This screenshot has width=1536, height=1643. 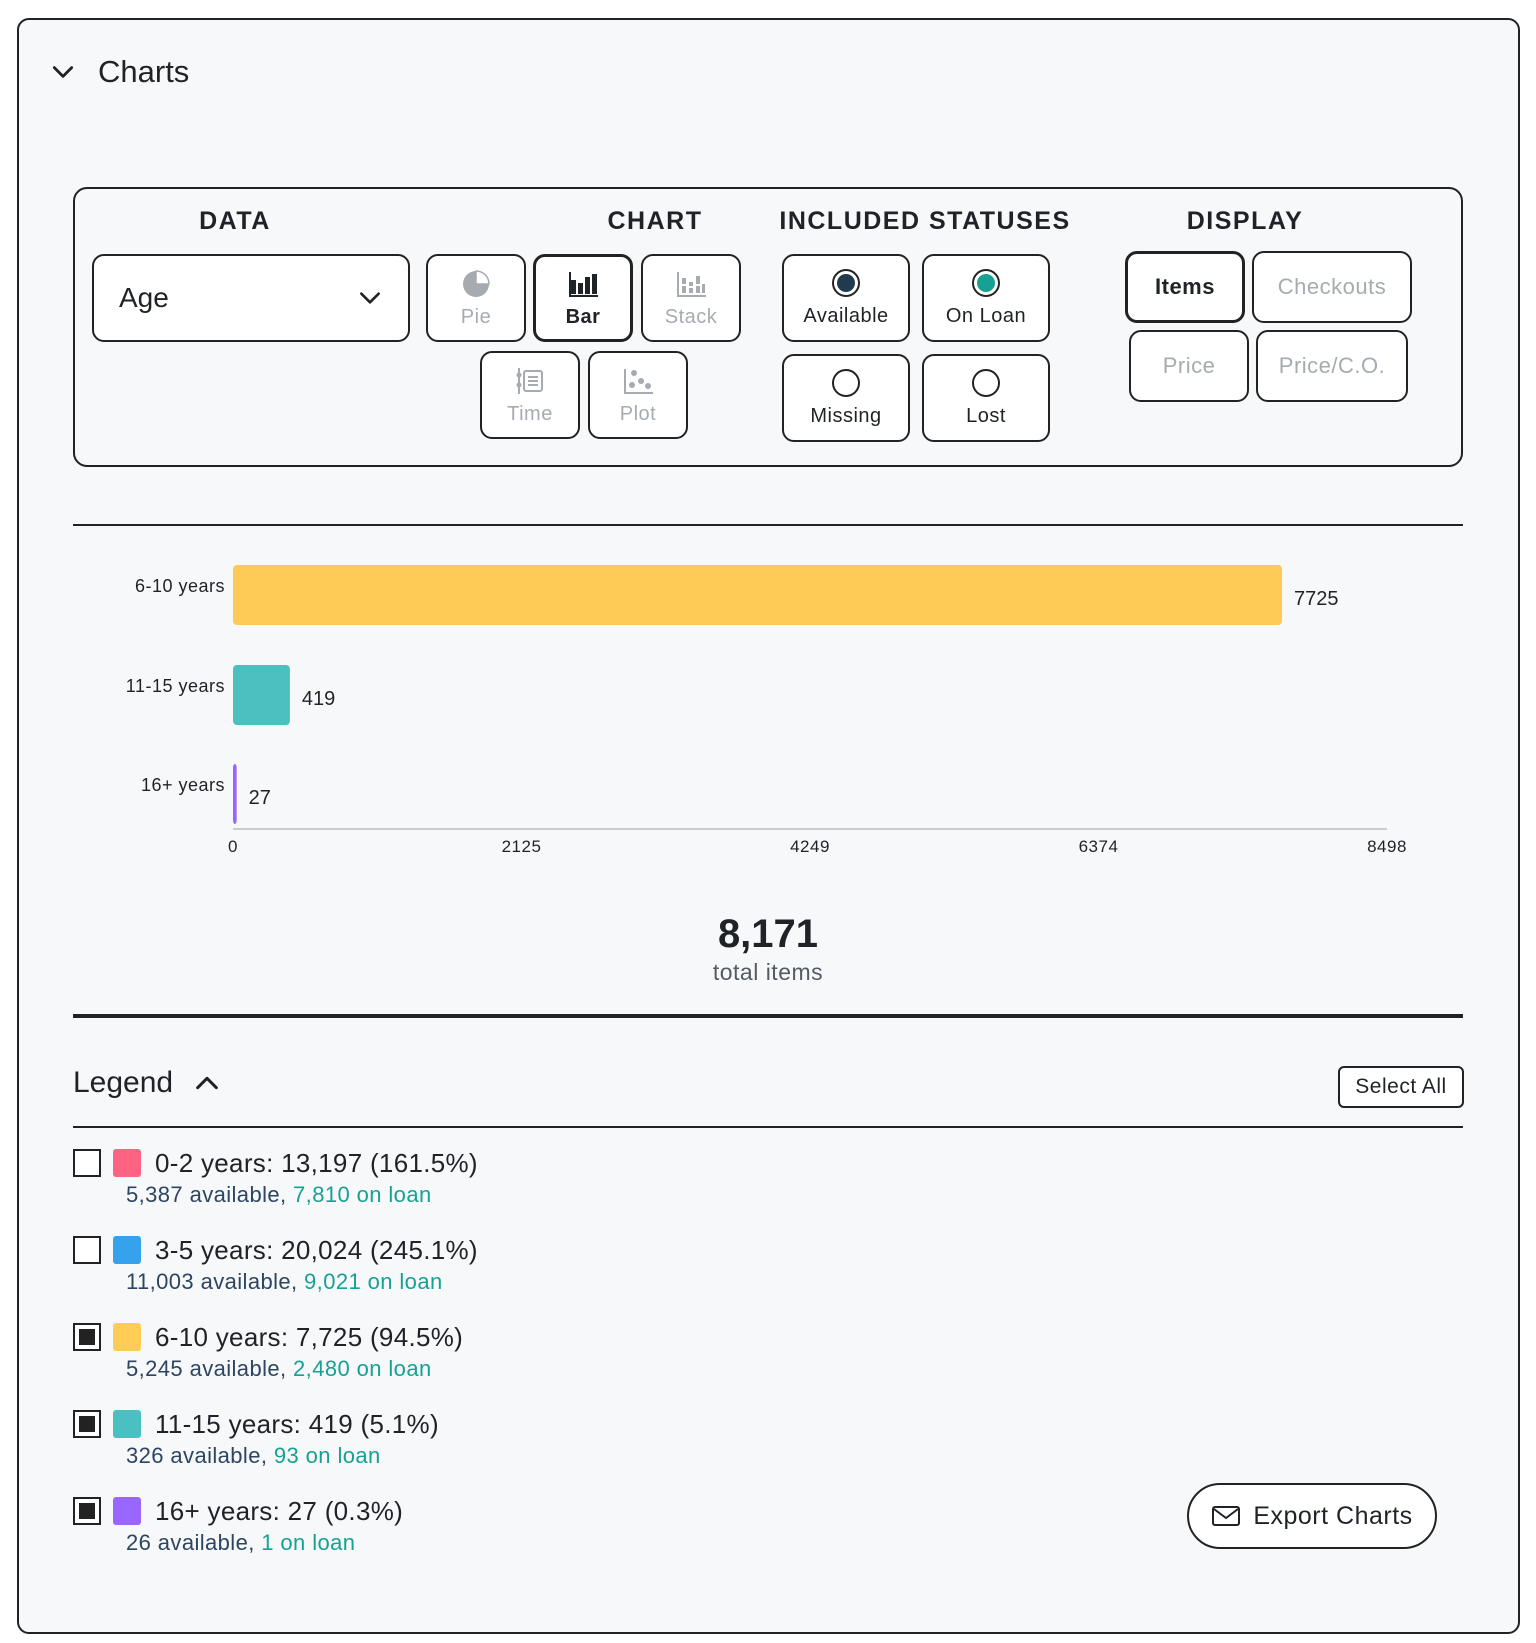 I want to click on display-group-title: DISPLAY, so click(x=1245, y=221).